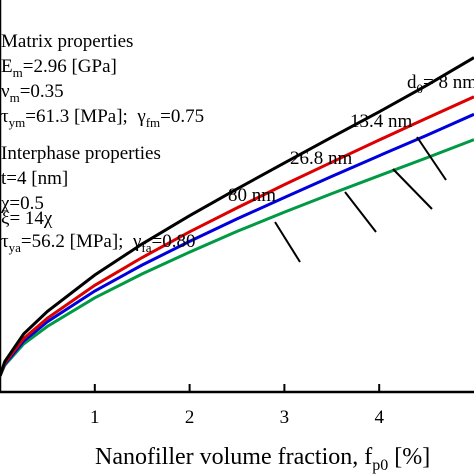 The width and height of the screenshot is (474, 474). What do you see at coordinates (321, 158) in the screenshot?
I see `curve-label-d26: 26.8 nm` at bounding box center [321, 158].